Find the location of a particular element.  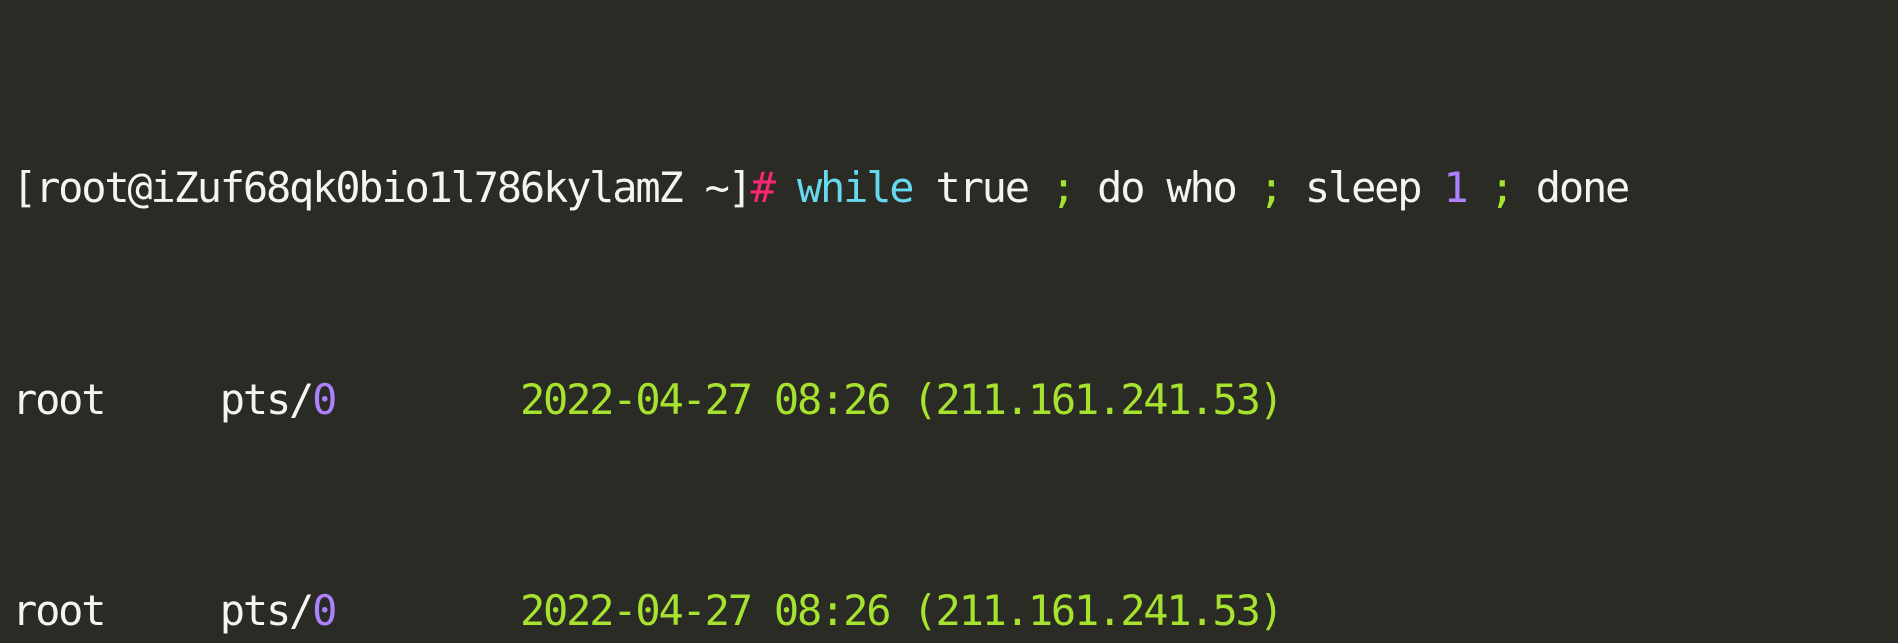

word-true: true is located at coordinates (981, 188).